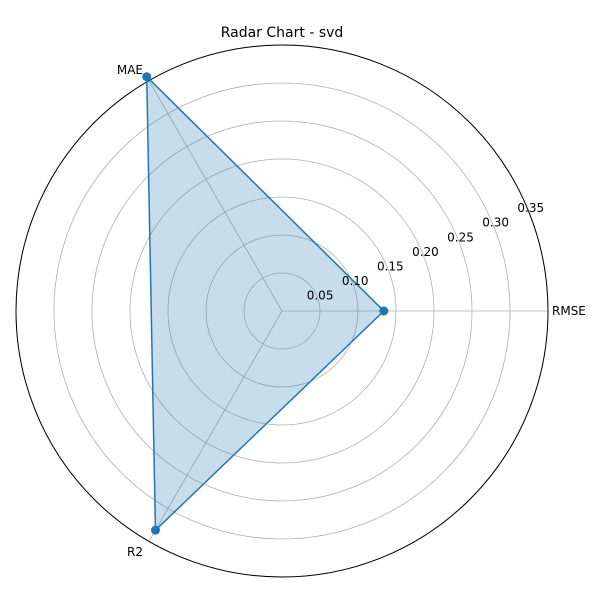 The image size is (600, 600). What do you see at coordinates (147, 77) in the screenshot?
I see `data-point-mae` at bounding box center [147, 77].